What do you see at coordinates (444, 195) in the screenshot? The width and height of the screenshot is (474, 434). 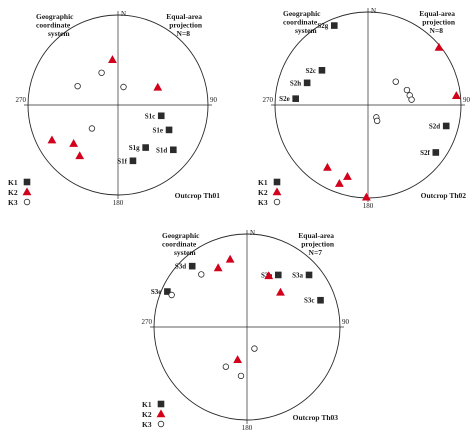 I see `outcrop-label: Outcrop Th02` at bounding box center [444, 195].